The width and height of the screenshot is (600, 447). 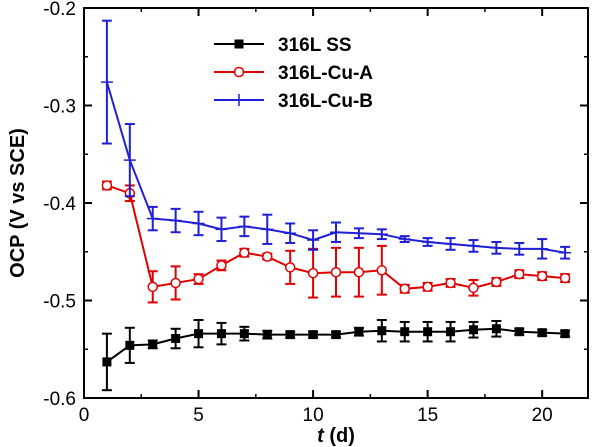 I want to click on x-tick-label: 10, so click(x=313, y=415).